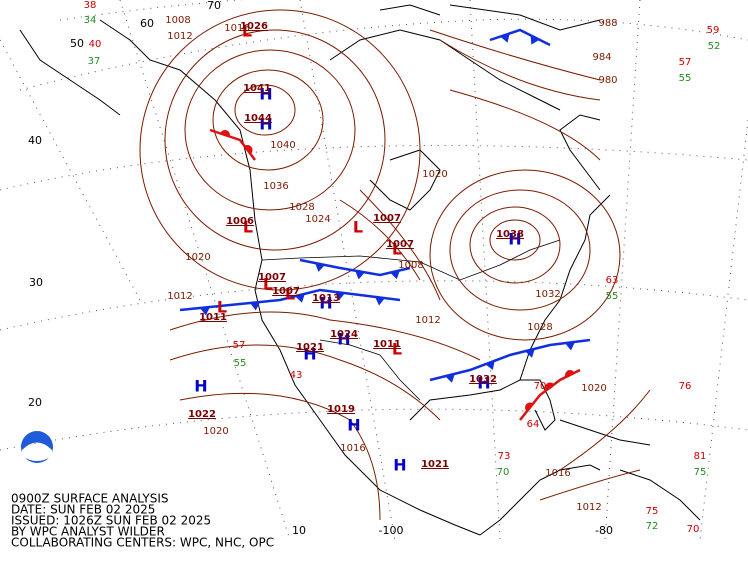 The height and width of the screenshot is (562, 748). Describe the element at coordinates (607, 80) in the screenshot. I see `isobar-label: 980` at that location.